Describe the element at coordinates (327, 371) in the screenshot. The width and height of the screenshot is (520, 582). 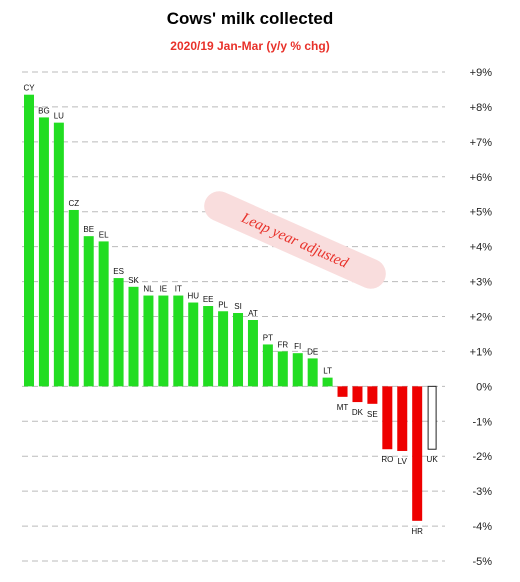
I see `category-label-lt: LT` at that location.